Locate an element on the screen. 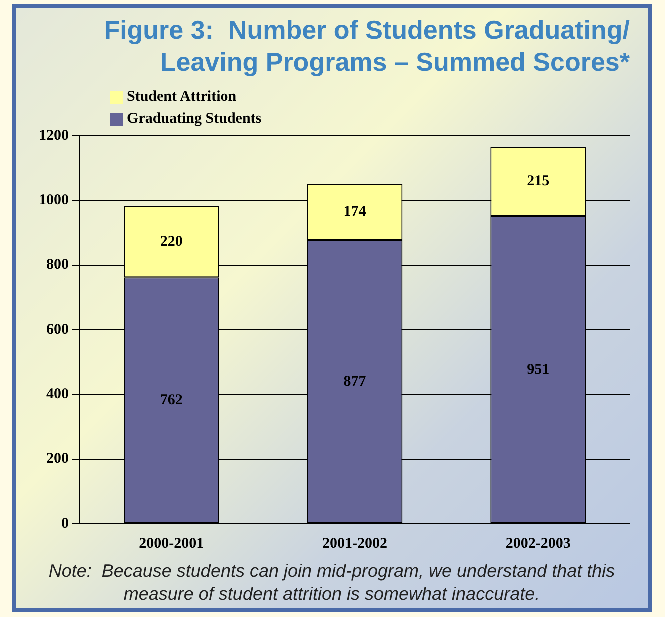 The width and height of the screenshot is (665, 617). y-tick-label: 600 is located at coordinates (57, 330).